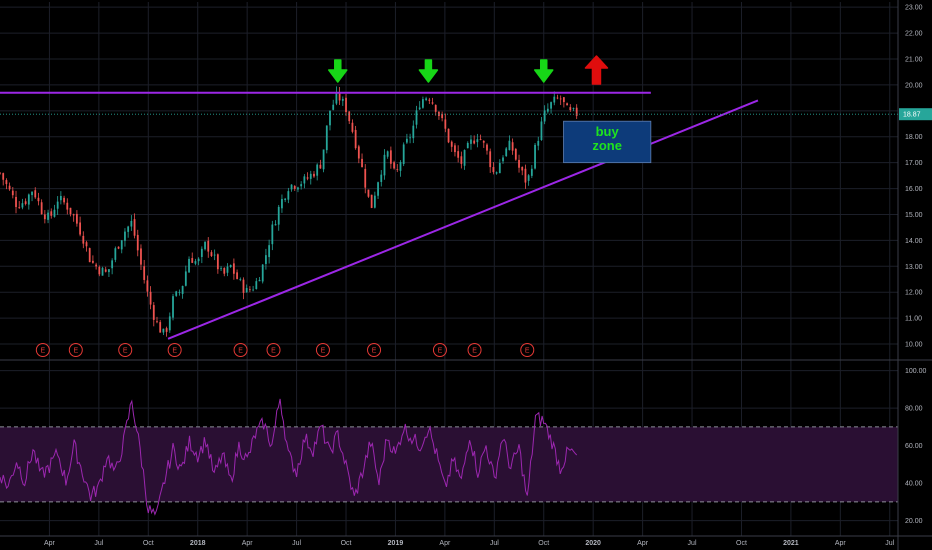 The width and height of the screenshot is (932, 550). What do you see at coordinates (914, 34) in the screenshot?
I see `price-tick-label: 22.00` at bounding box center [914, 34].